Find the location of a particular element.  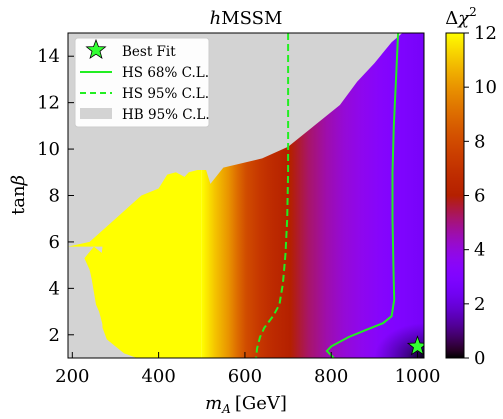

hb-excluded-low-mass is located at coordinates (102, 302).